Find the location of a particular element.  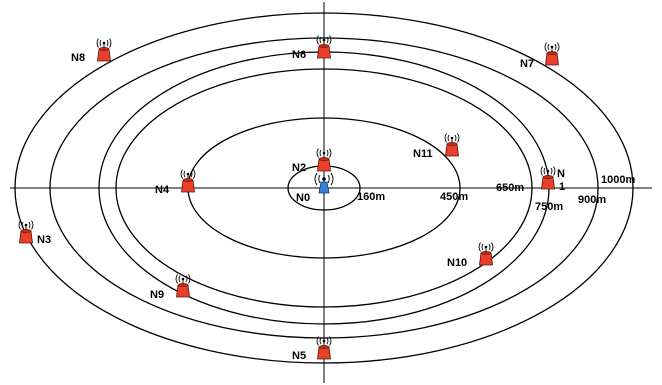

ring-label-450m: 450m is located at coordinates (454, 197).